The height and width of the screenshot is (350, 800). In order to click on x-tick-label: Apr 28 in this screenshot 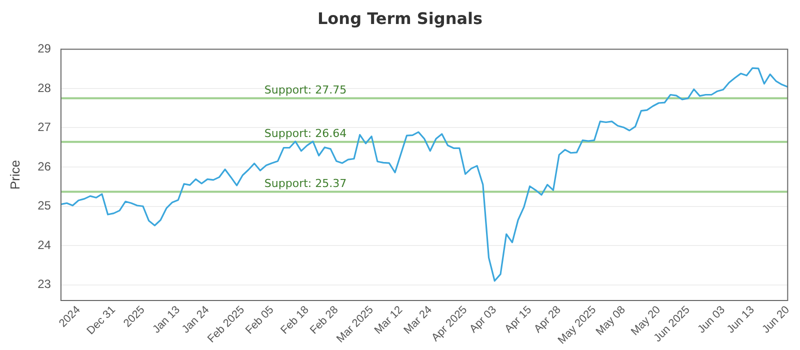, I will do `click(548, 320)`.